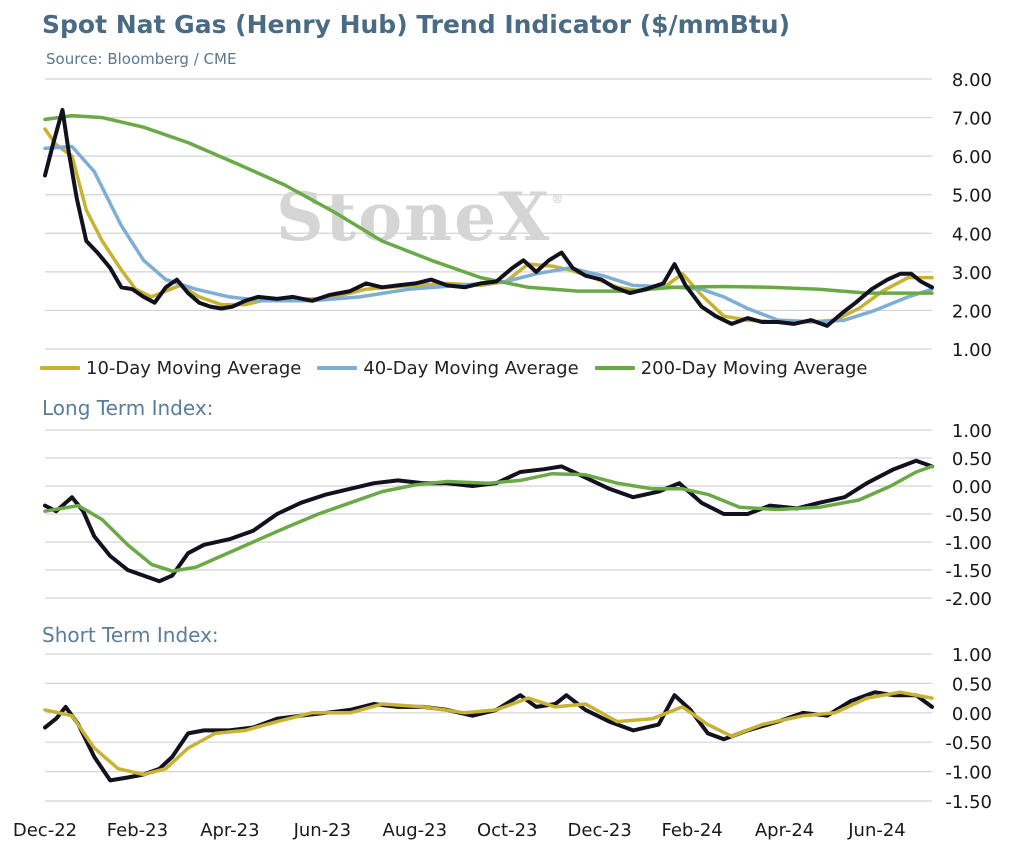 Image resolution: width=1018 pixels, height=844 pixels. What do you see at coordinates (754, 368) in the screenshot?
I see `legend-label-200-day: 200-Day Moving Average` at bounding box center [754, 368].